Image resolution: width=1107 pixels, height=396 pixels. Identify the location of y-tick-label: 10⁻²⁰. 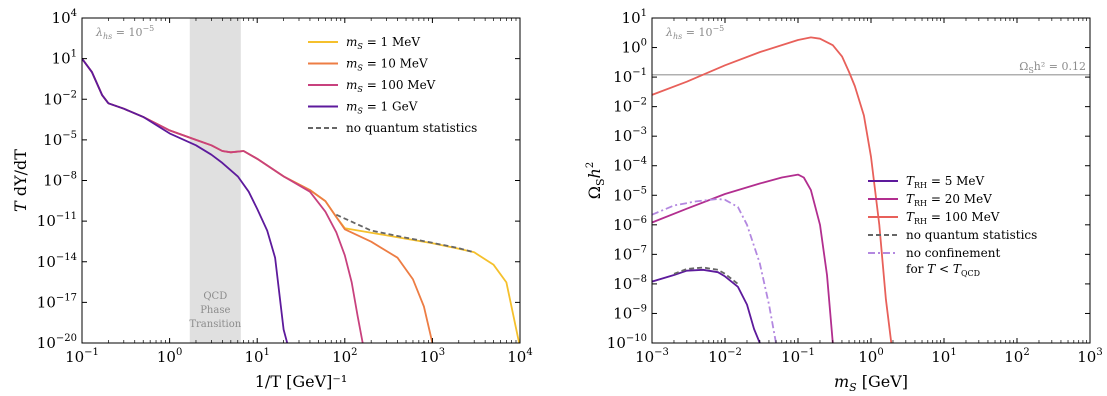
(57, 342).